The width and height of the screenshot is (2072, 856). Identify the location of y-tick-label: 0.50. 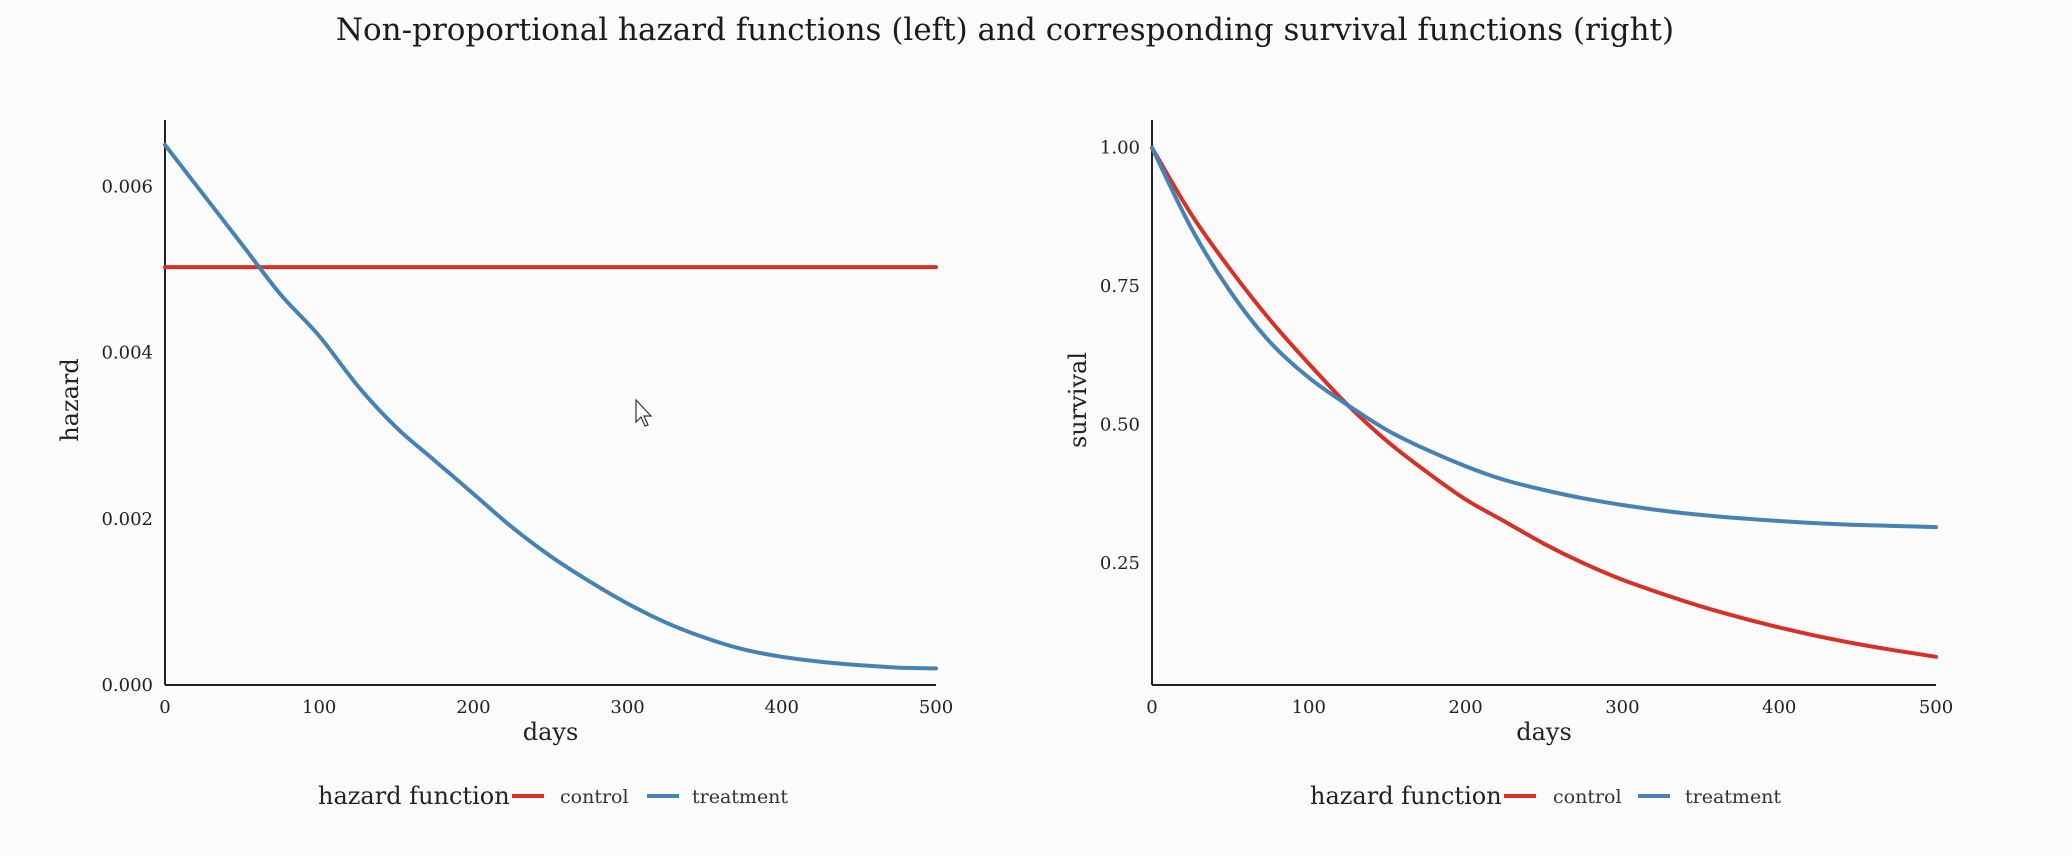
(1120, 425).